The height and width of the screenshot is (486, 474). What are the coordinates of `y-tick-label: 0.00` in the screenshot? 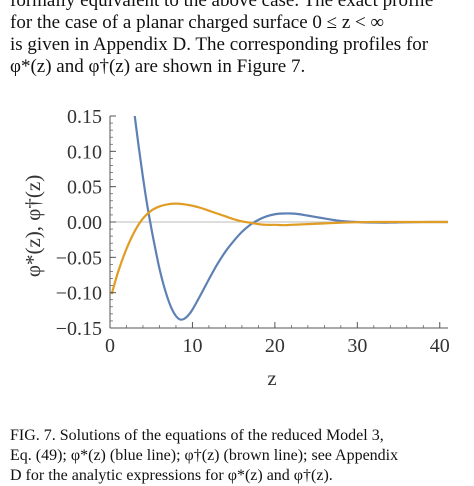 It's located at (84, 223).